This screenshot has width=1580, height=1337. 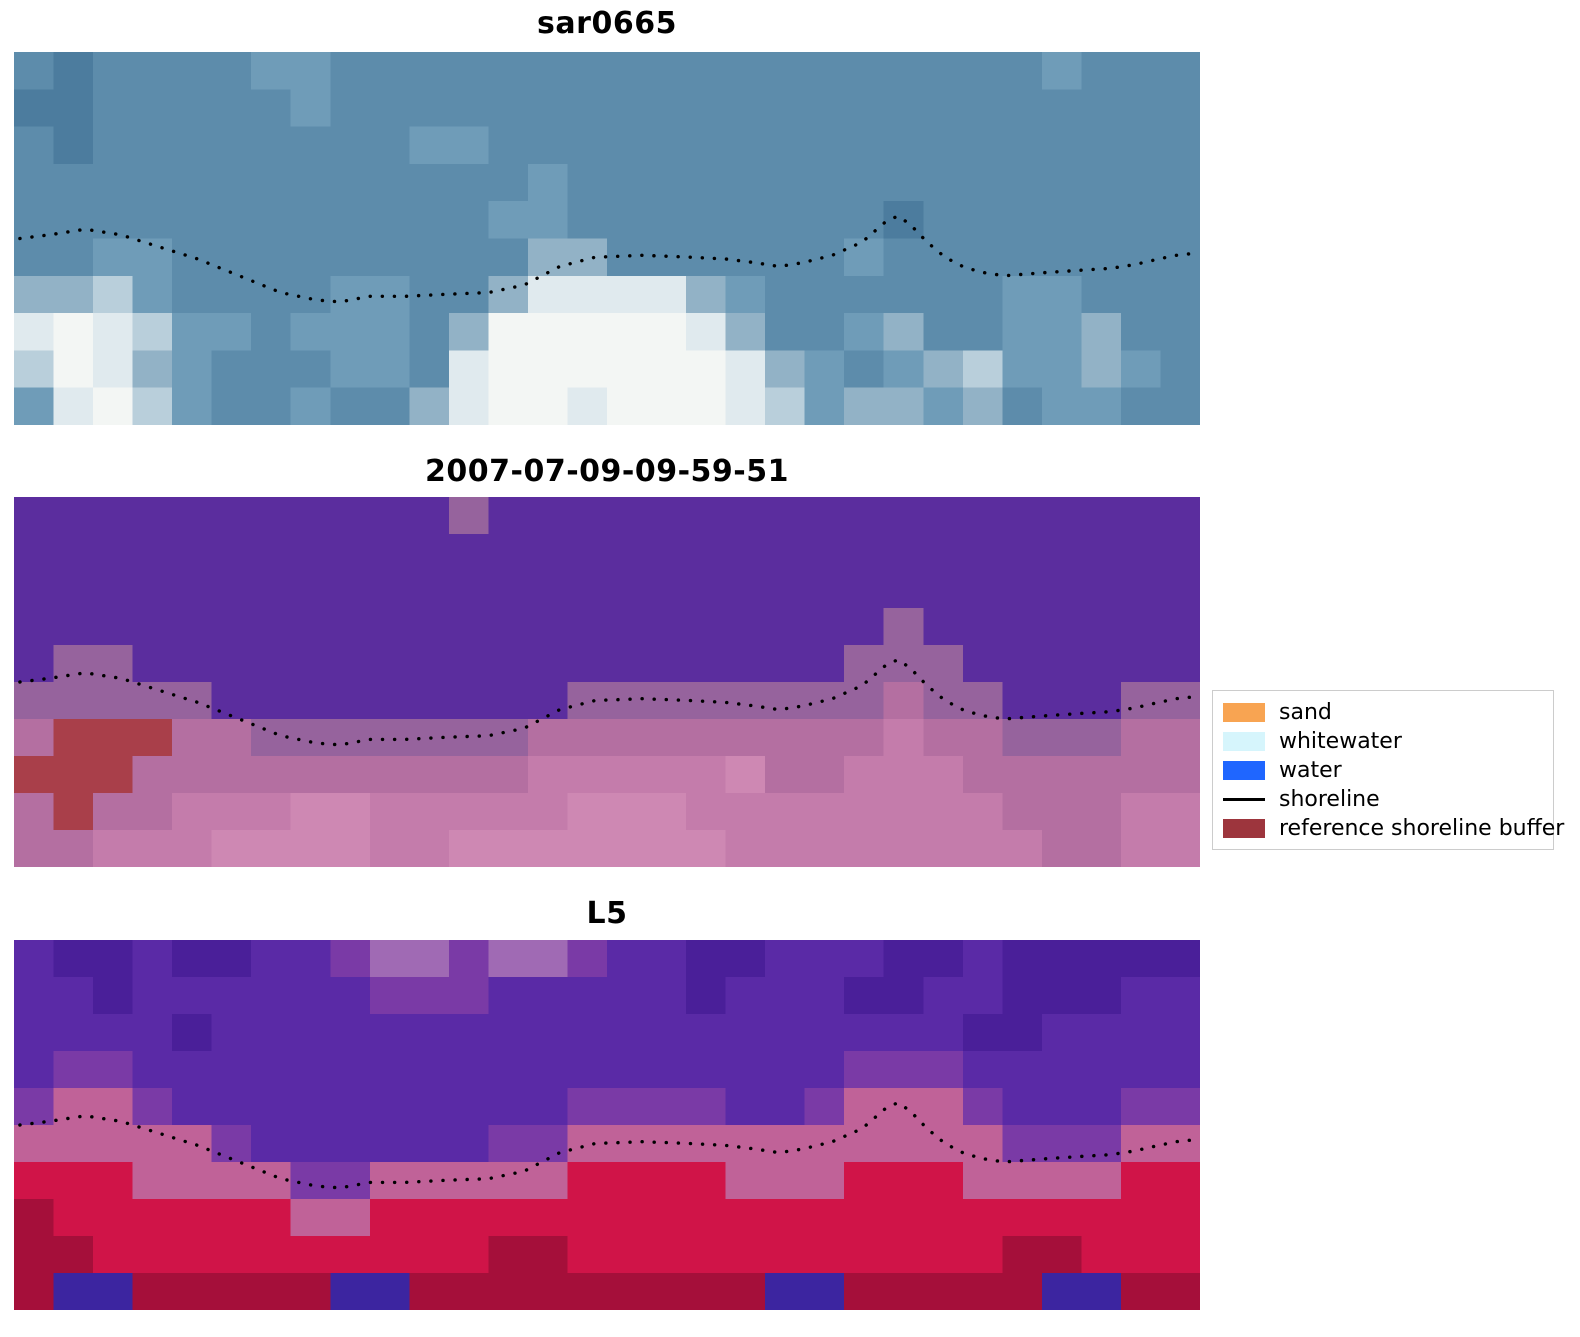 What do you see at coordinates (1383, 712) in the screenshot?
I see `legend-item-sand: sand` at bounding box center [1383, 712].